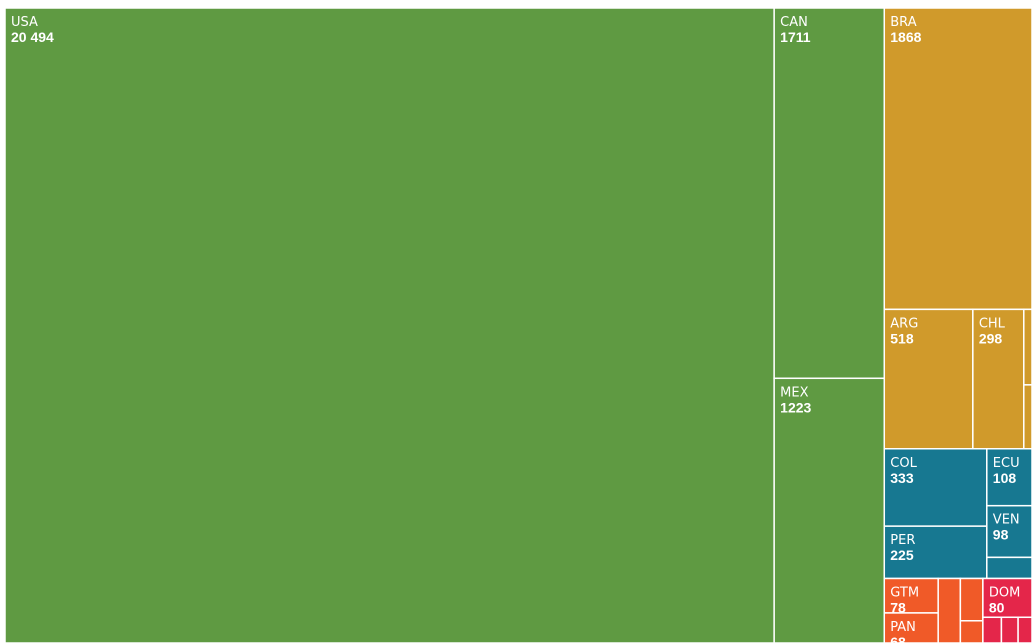 The width and height of the screenshot is (1032, 643). What do you see at coordinates (1005, 478) in the screenshot?
I see `cell-value: 108` at bounding box center [1005, 478].